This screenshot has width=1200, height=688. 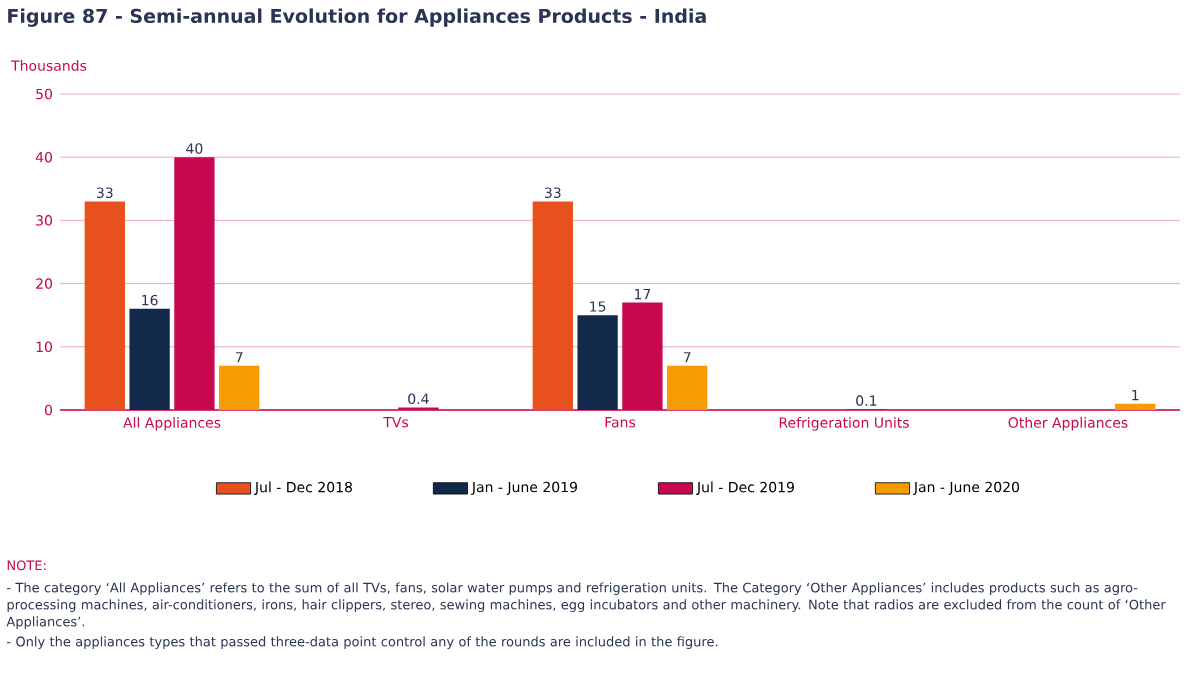 I want to click on chart-title: Figure 87 - Semi-annual Evolution for Appliances Products - India, so click(x=357, y=17).